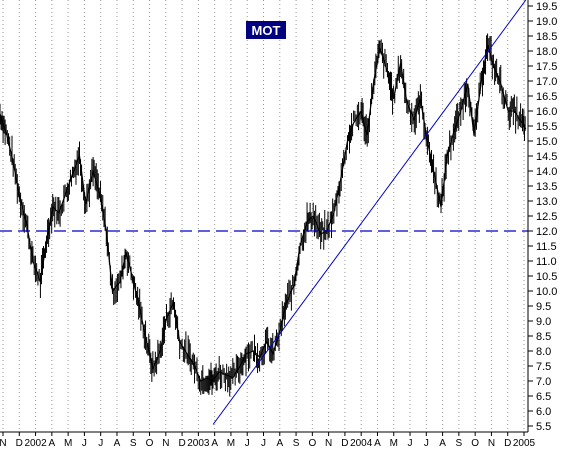  I want to click on y-tick-label: 18.0, so click(546, 52).